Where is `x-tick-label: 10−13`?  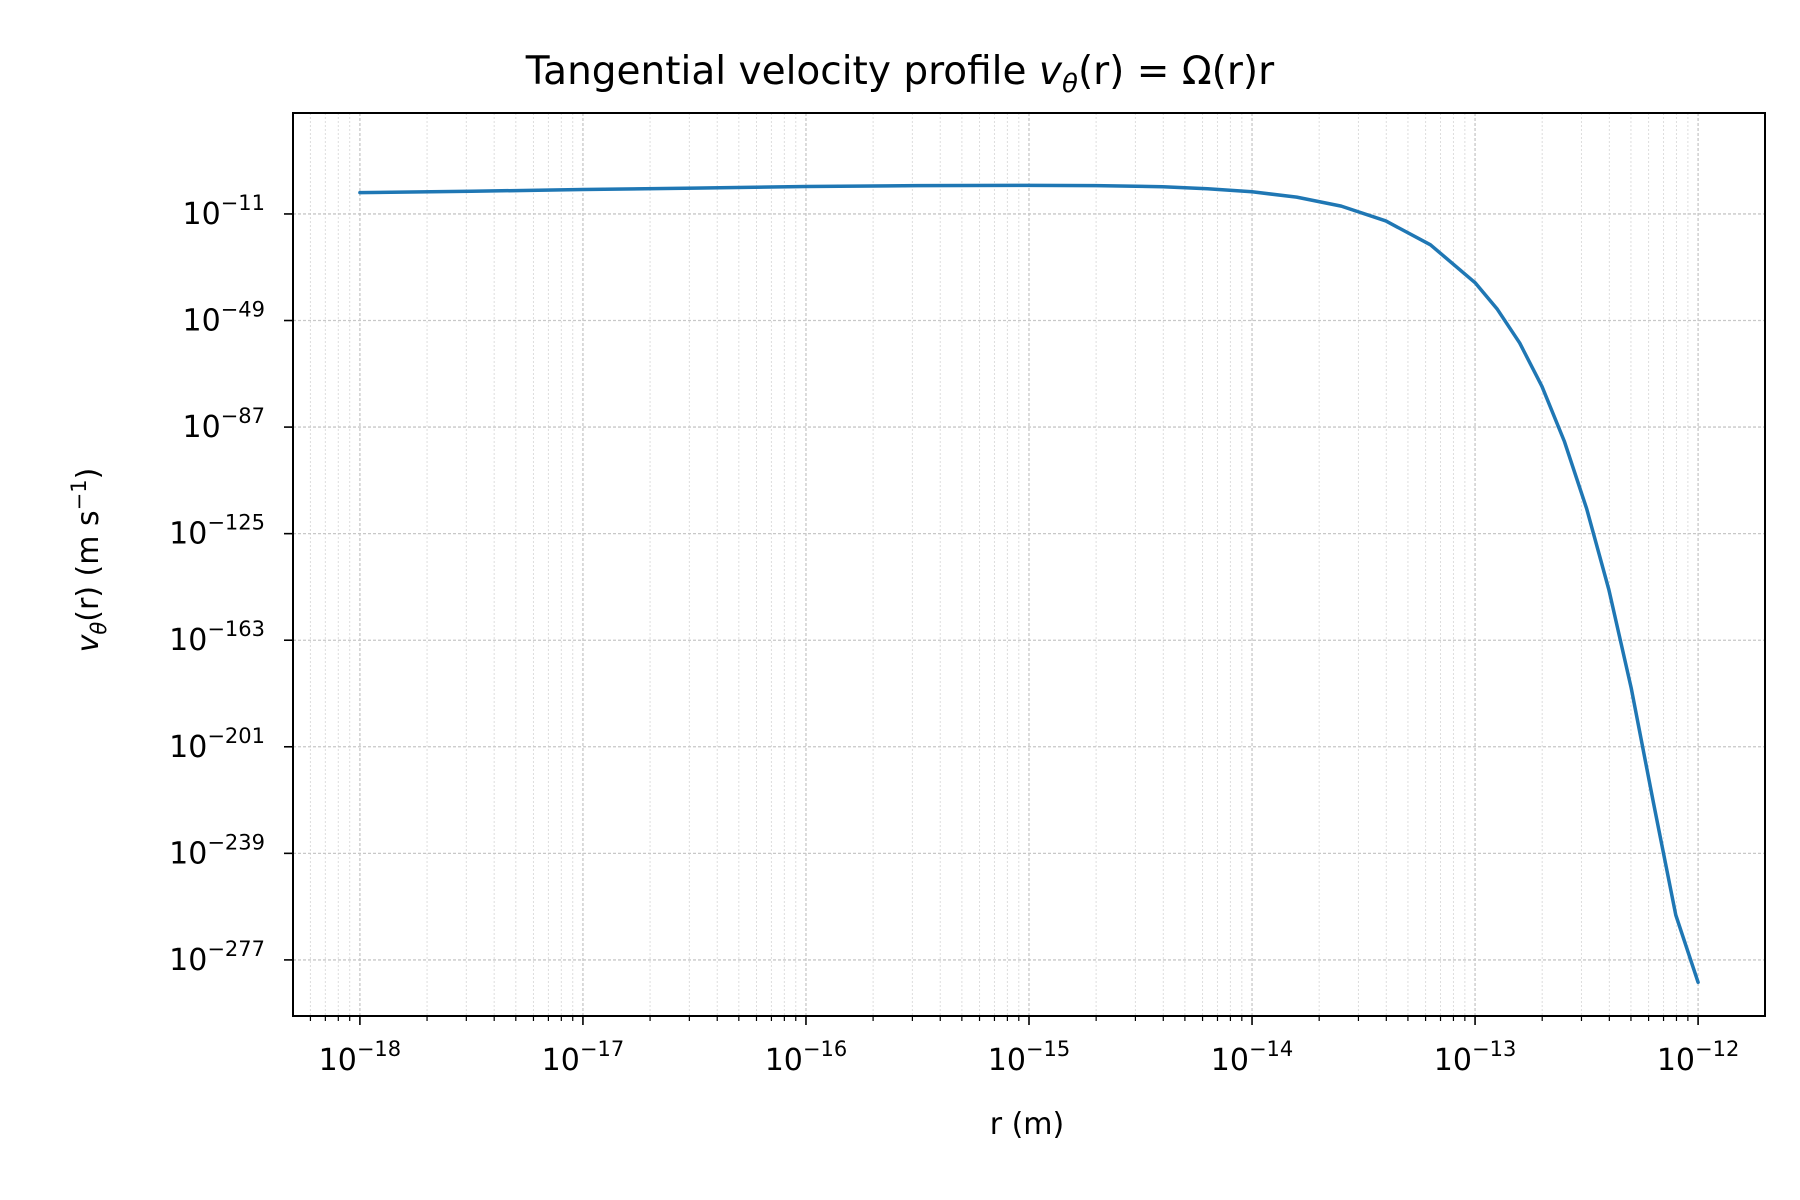 x-tick-label: 10−13 is located at coordinates (1475, 1057).